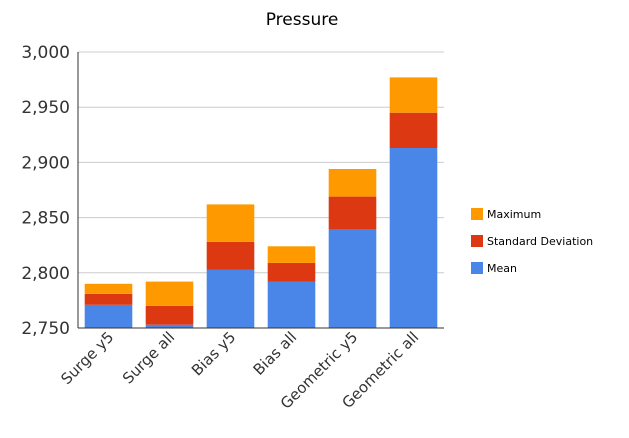  Describe the element at coordinates (213, 353) in the screenshot. I see `x-tick-label: Bias y5` at that location.